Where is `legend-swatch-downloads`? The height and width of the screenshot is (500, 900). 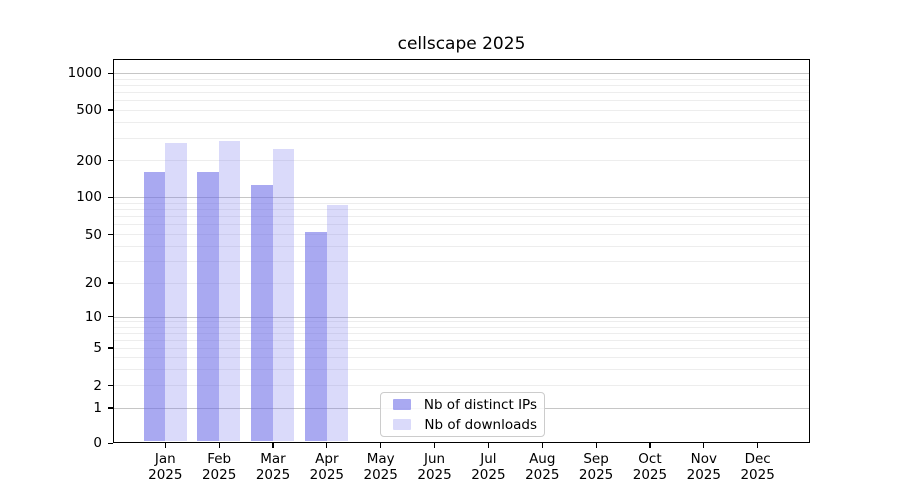
legend-swatch-downloads is located at coordinates (402, 424).